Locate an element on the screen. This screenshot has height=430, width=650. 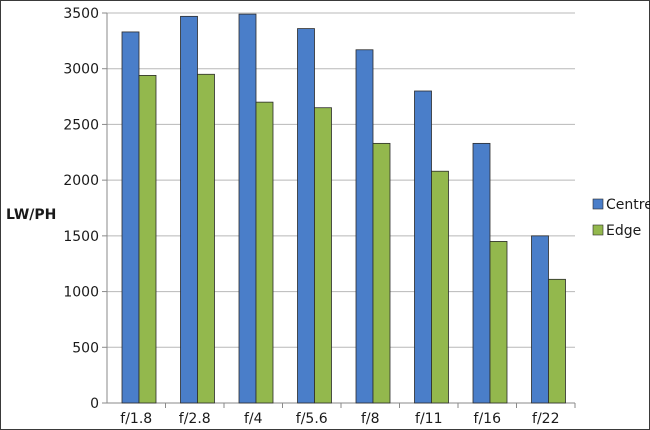
x-tick-label: f/4 is located at coordinates (253, 419).